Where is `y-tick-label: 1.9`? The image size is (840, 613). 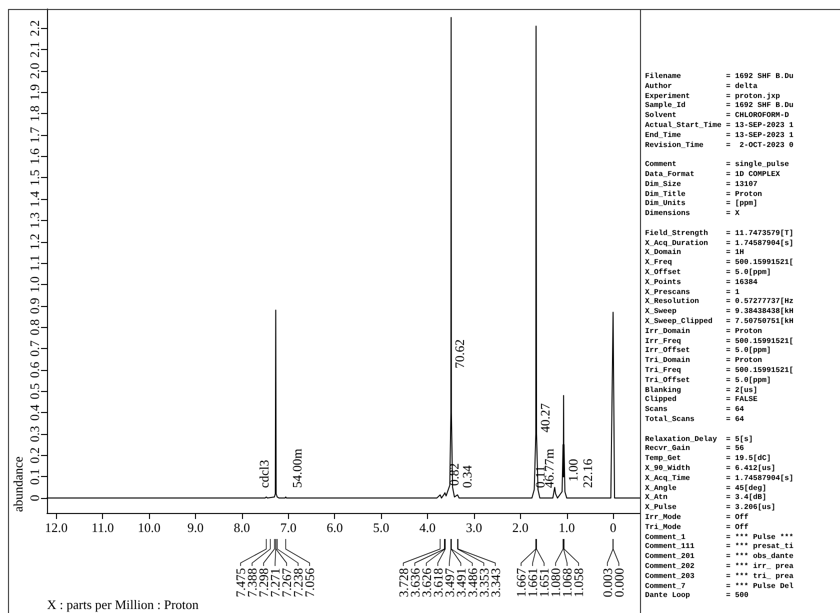 y-tick-label: 1.9 is located at coordinates (34, 92).